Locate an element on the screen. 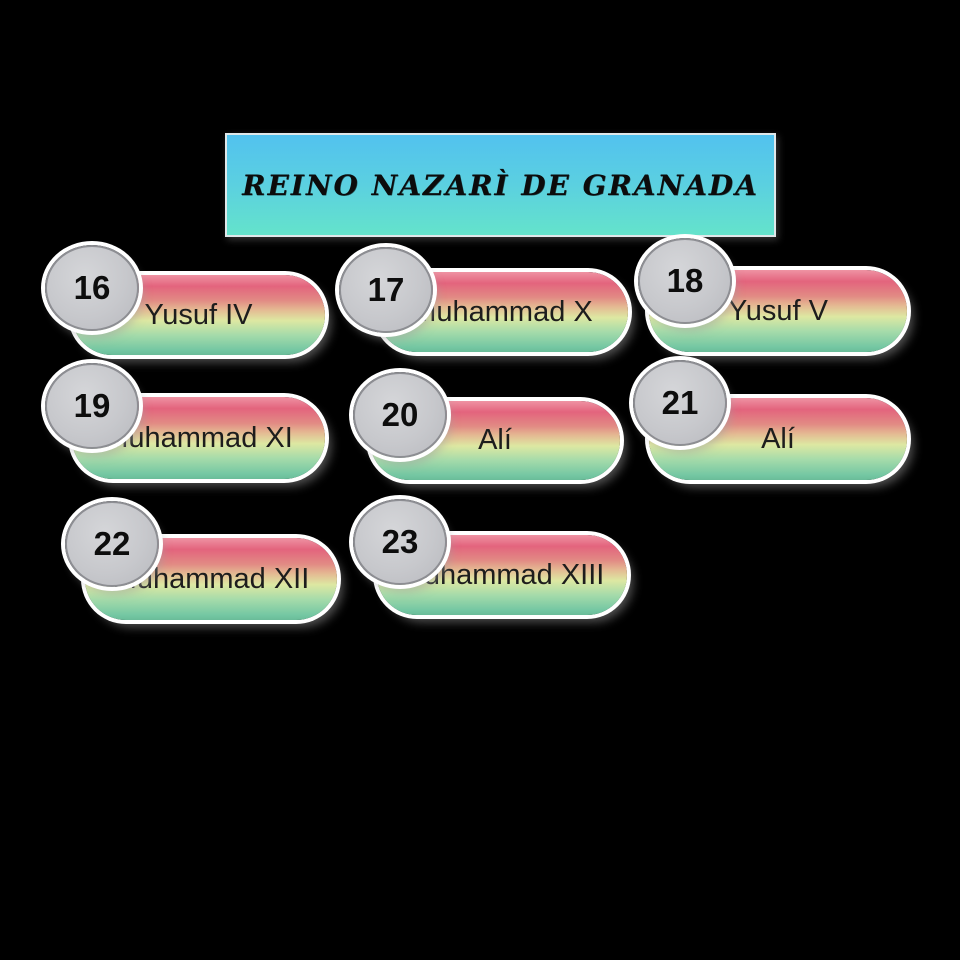 This screenshot has width=960, height=960. number-badge: 16 is located at coordinates (92, 288).